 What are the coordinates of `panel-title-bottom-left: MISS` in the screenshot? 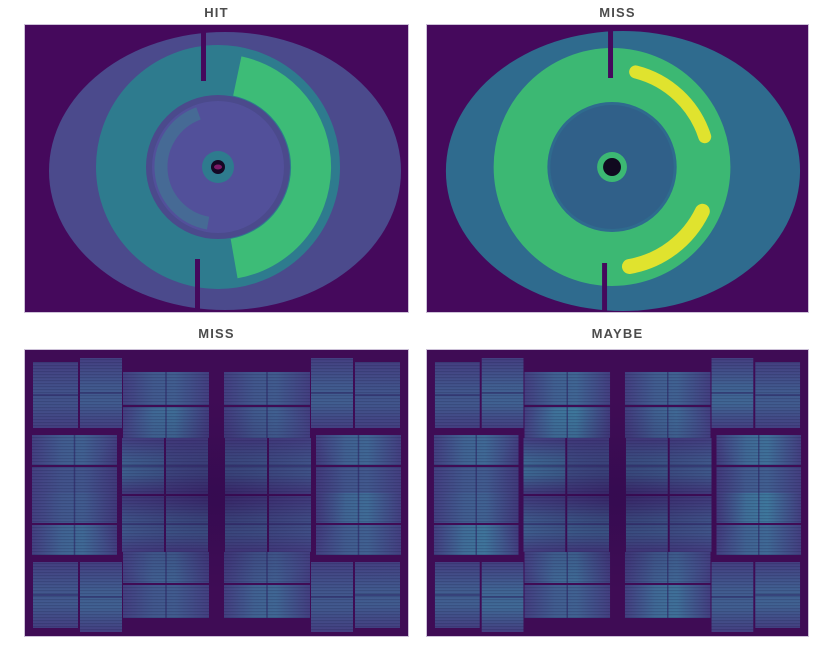 It's located at (216, 333).